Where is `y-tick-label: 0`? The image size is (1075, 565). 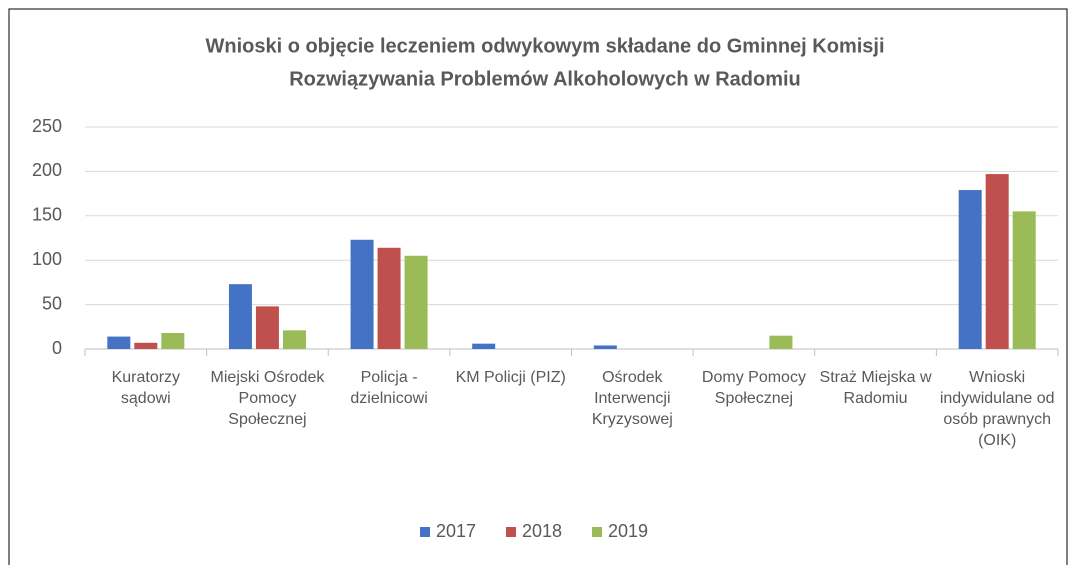
y-tick-label: 0 is located at coordinates (57, 348).